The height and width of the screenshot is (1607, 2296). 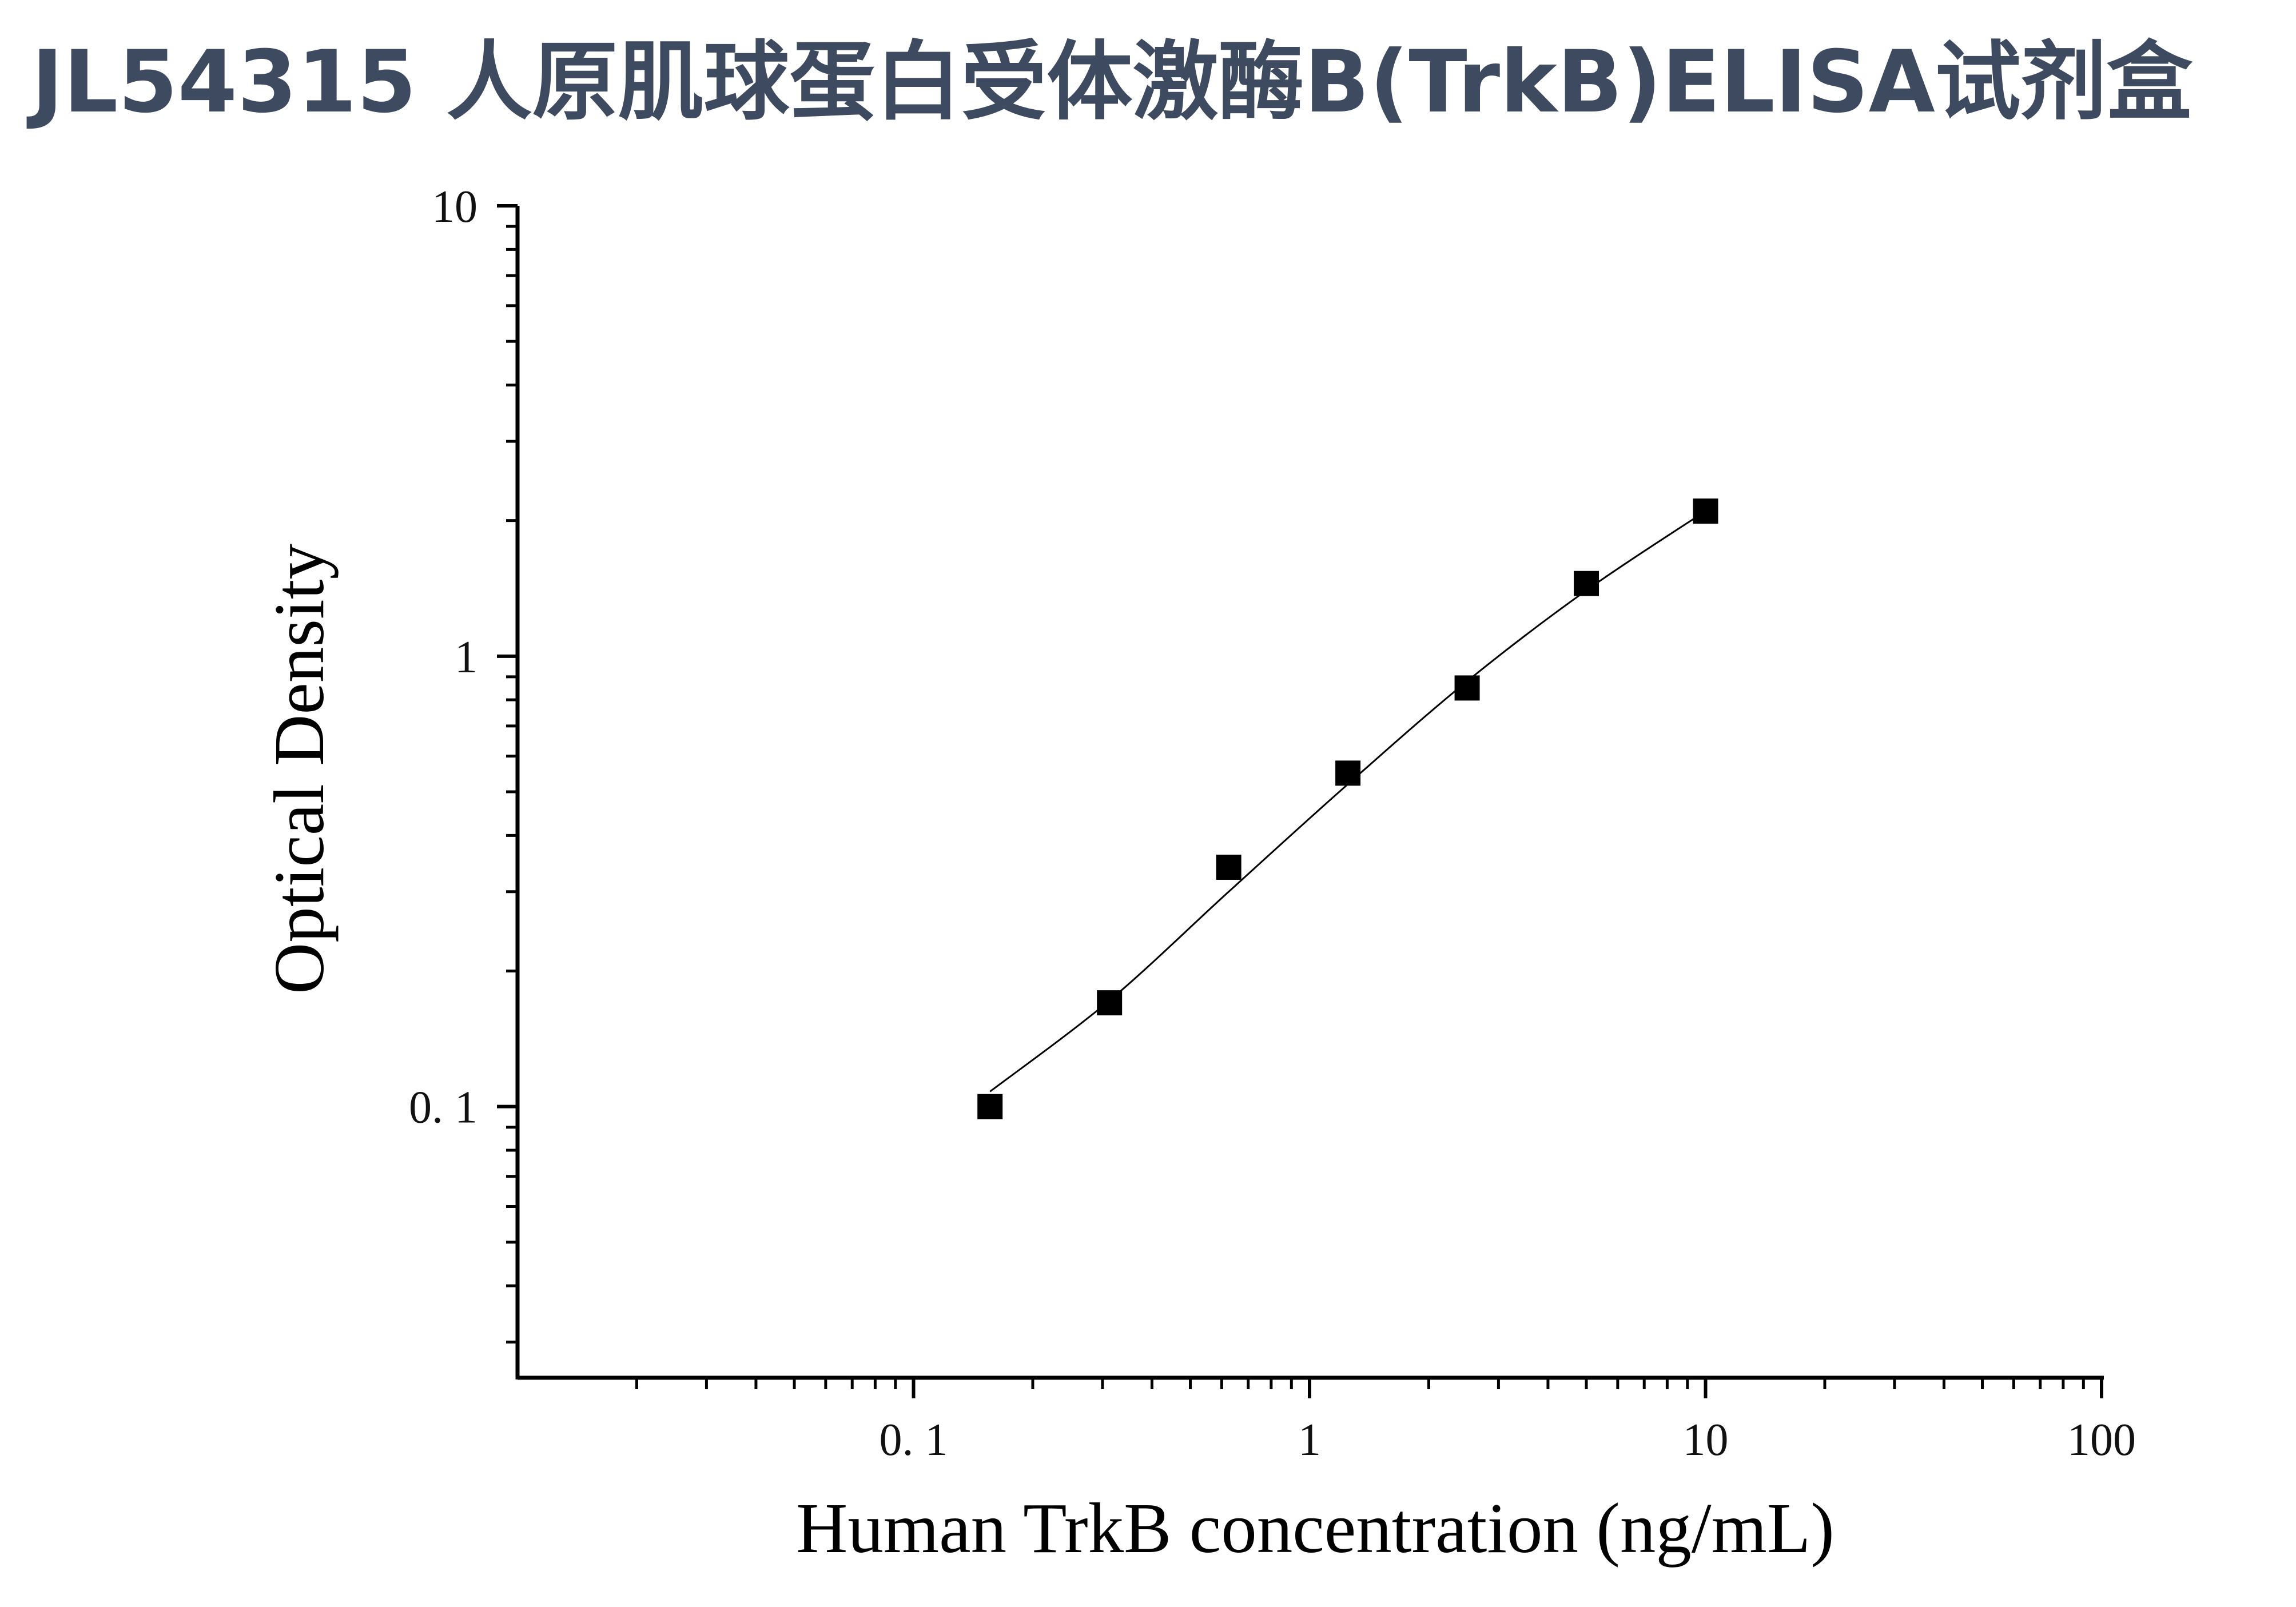 I want to click on y-tick-label: 0. 1, so click(x=443, y=1108).